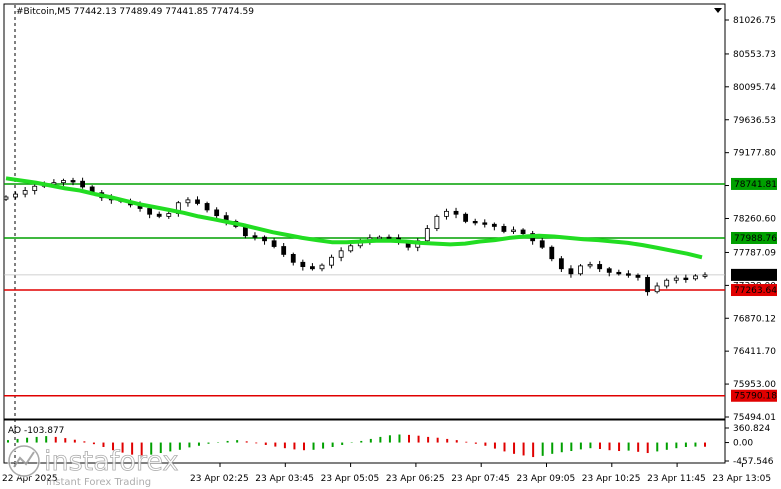 The width and height of the screenshot is (781, 489). Describe the element at coordinates (111, 461) in the screenshot. I see `watermark-brand: instaforex` at that location.